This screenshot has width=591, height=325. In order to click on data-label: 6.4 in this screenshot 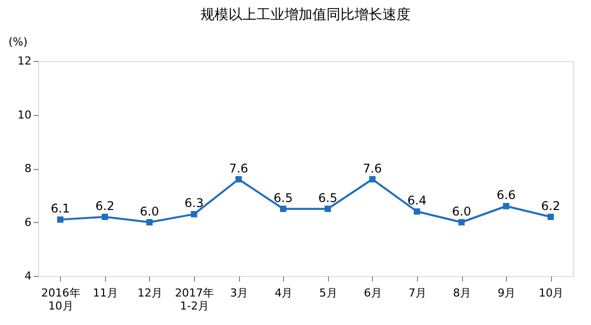, I will do `click(417, 201)`.